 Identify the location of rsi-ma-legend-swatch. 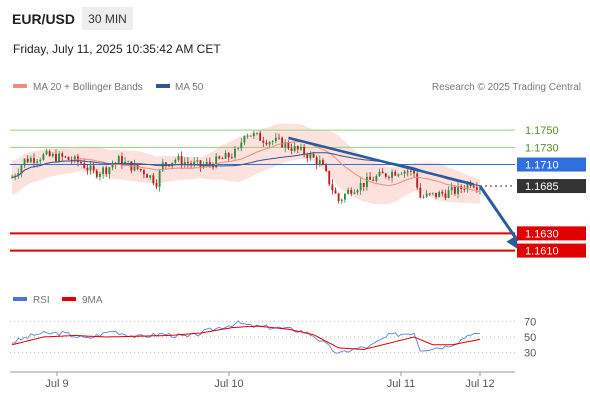
(69, 299).